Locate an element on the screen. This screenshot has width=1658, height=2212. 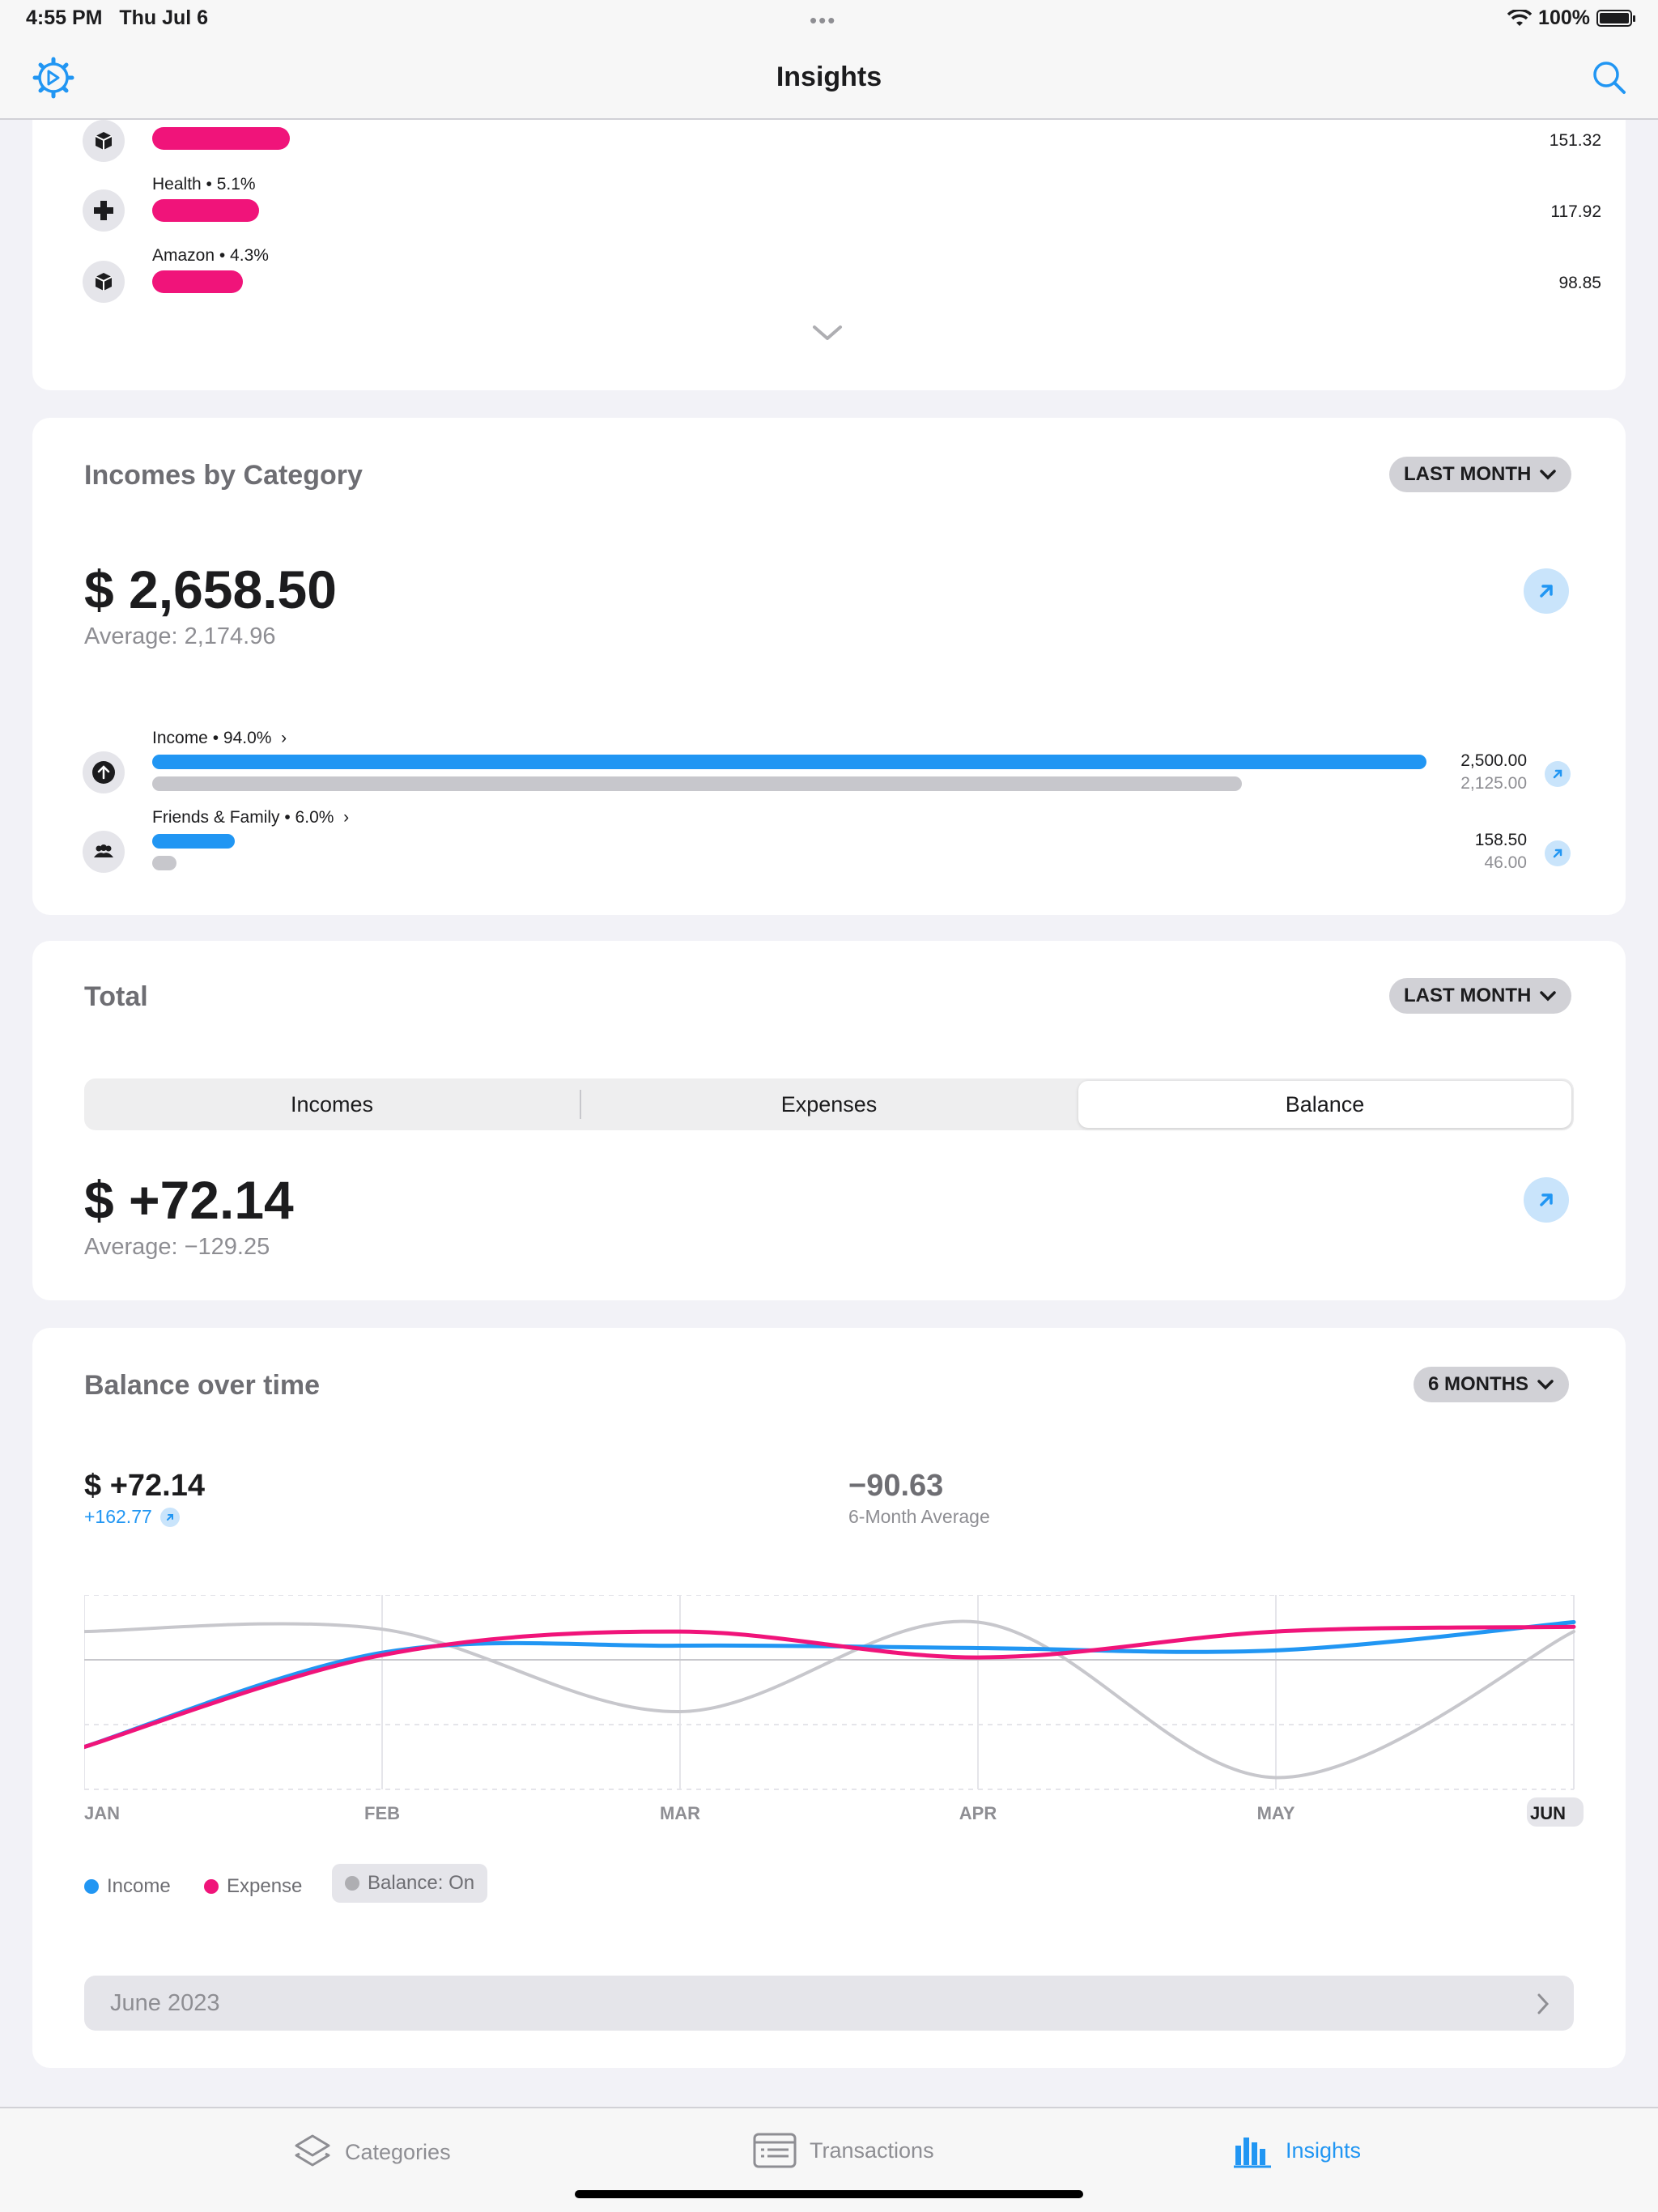
status-bar: 4:55 PM Thu Jul 6 ••• 100% is located at coordinates (829, 19).